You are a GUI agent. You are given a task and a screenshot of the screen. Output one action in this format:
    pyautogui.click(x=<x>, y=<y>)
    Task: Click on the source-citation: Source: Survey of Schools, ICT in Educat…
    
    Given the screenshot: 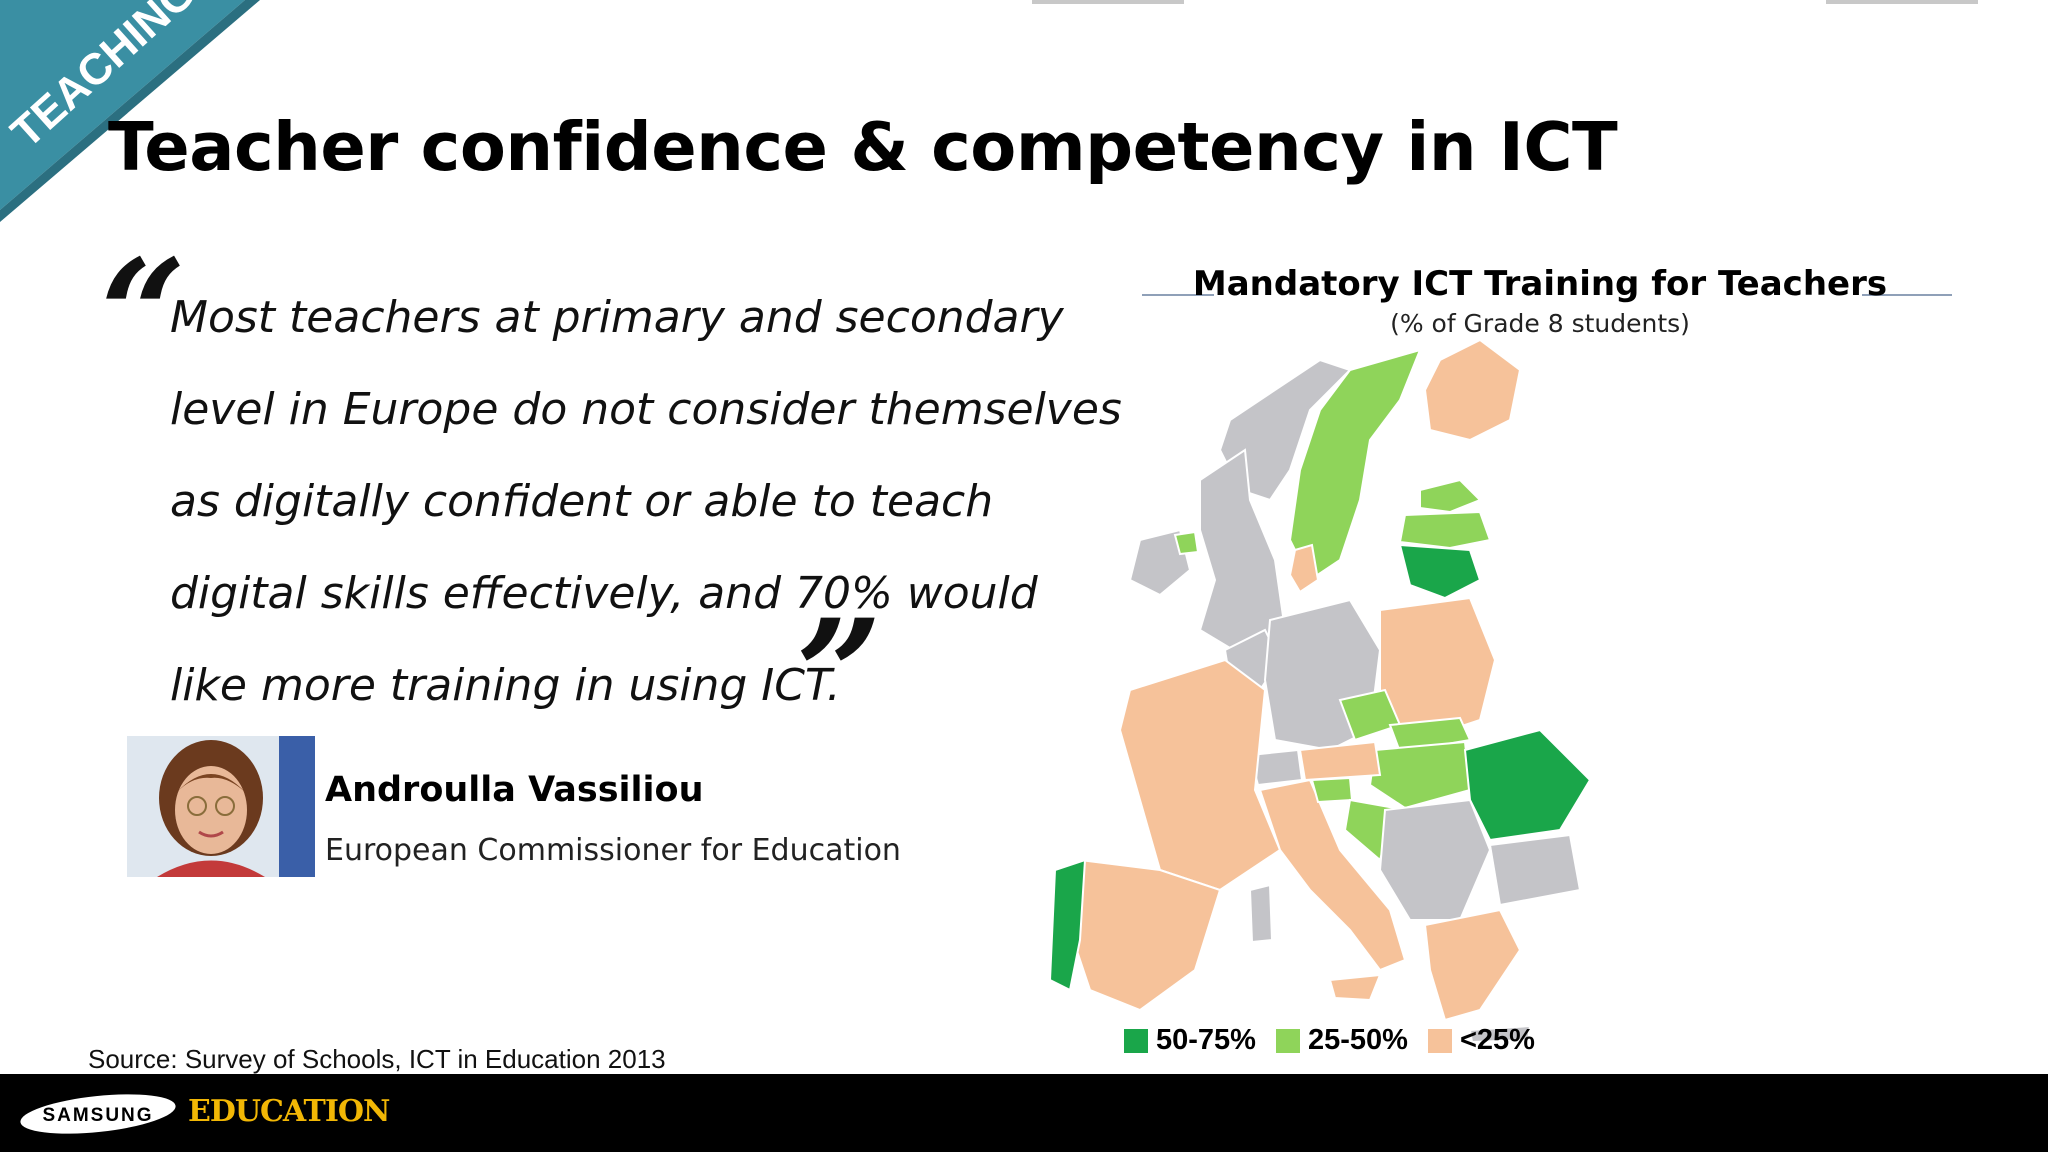 What is the action you would take?
    pyautogui.click(x=377, y=1059)
    